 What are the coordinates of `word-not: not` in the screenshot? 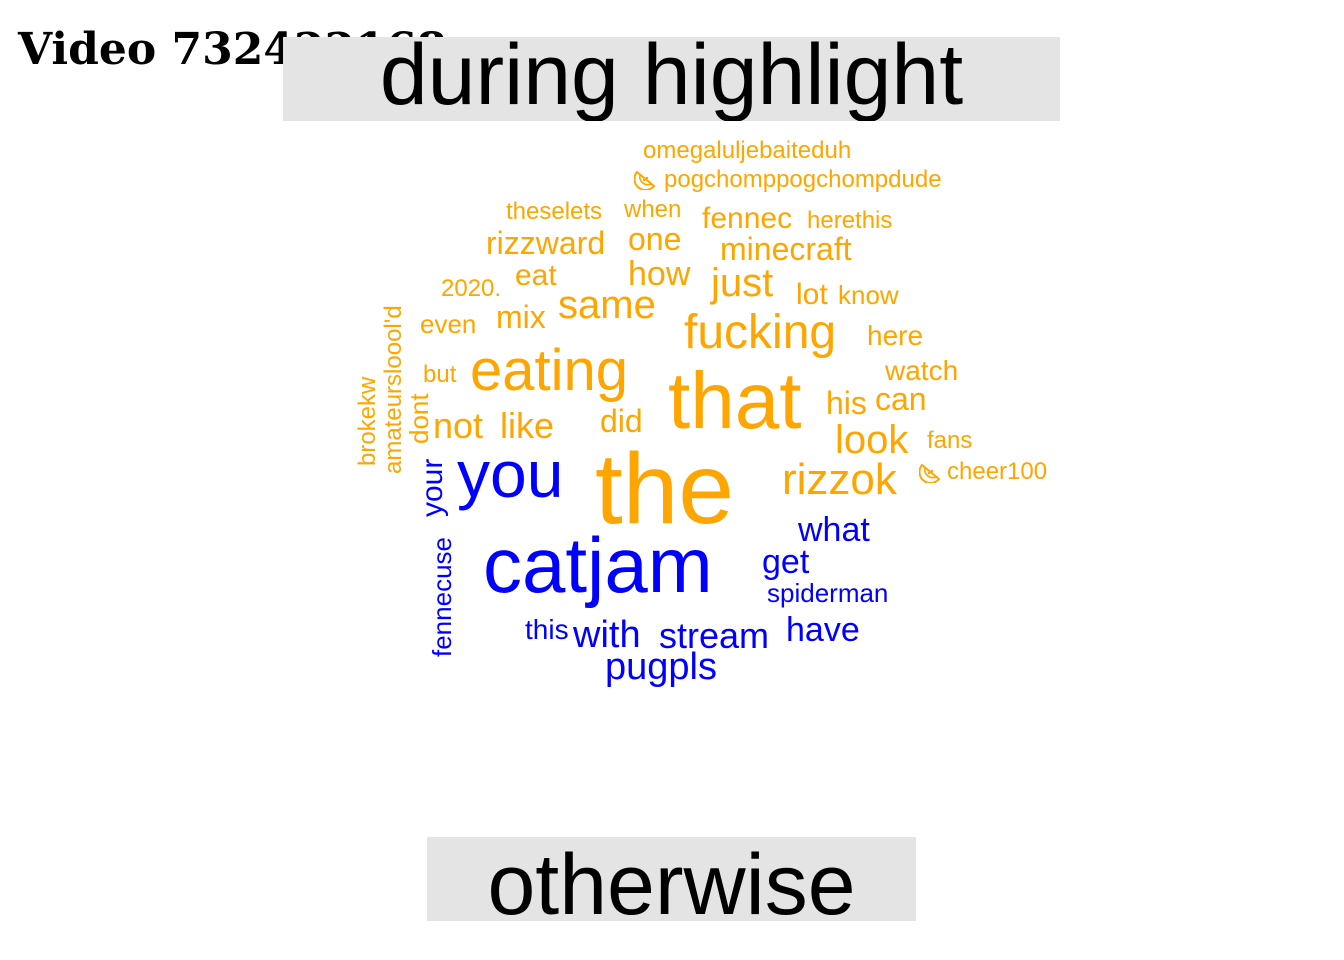 It's located at (458, 425).